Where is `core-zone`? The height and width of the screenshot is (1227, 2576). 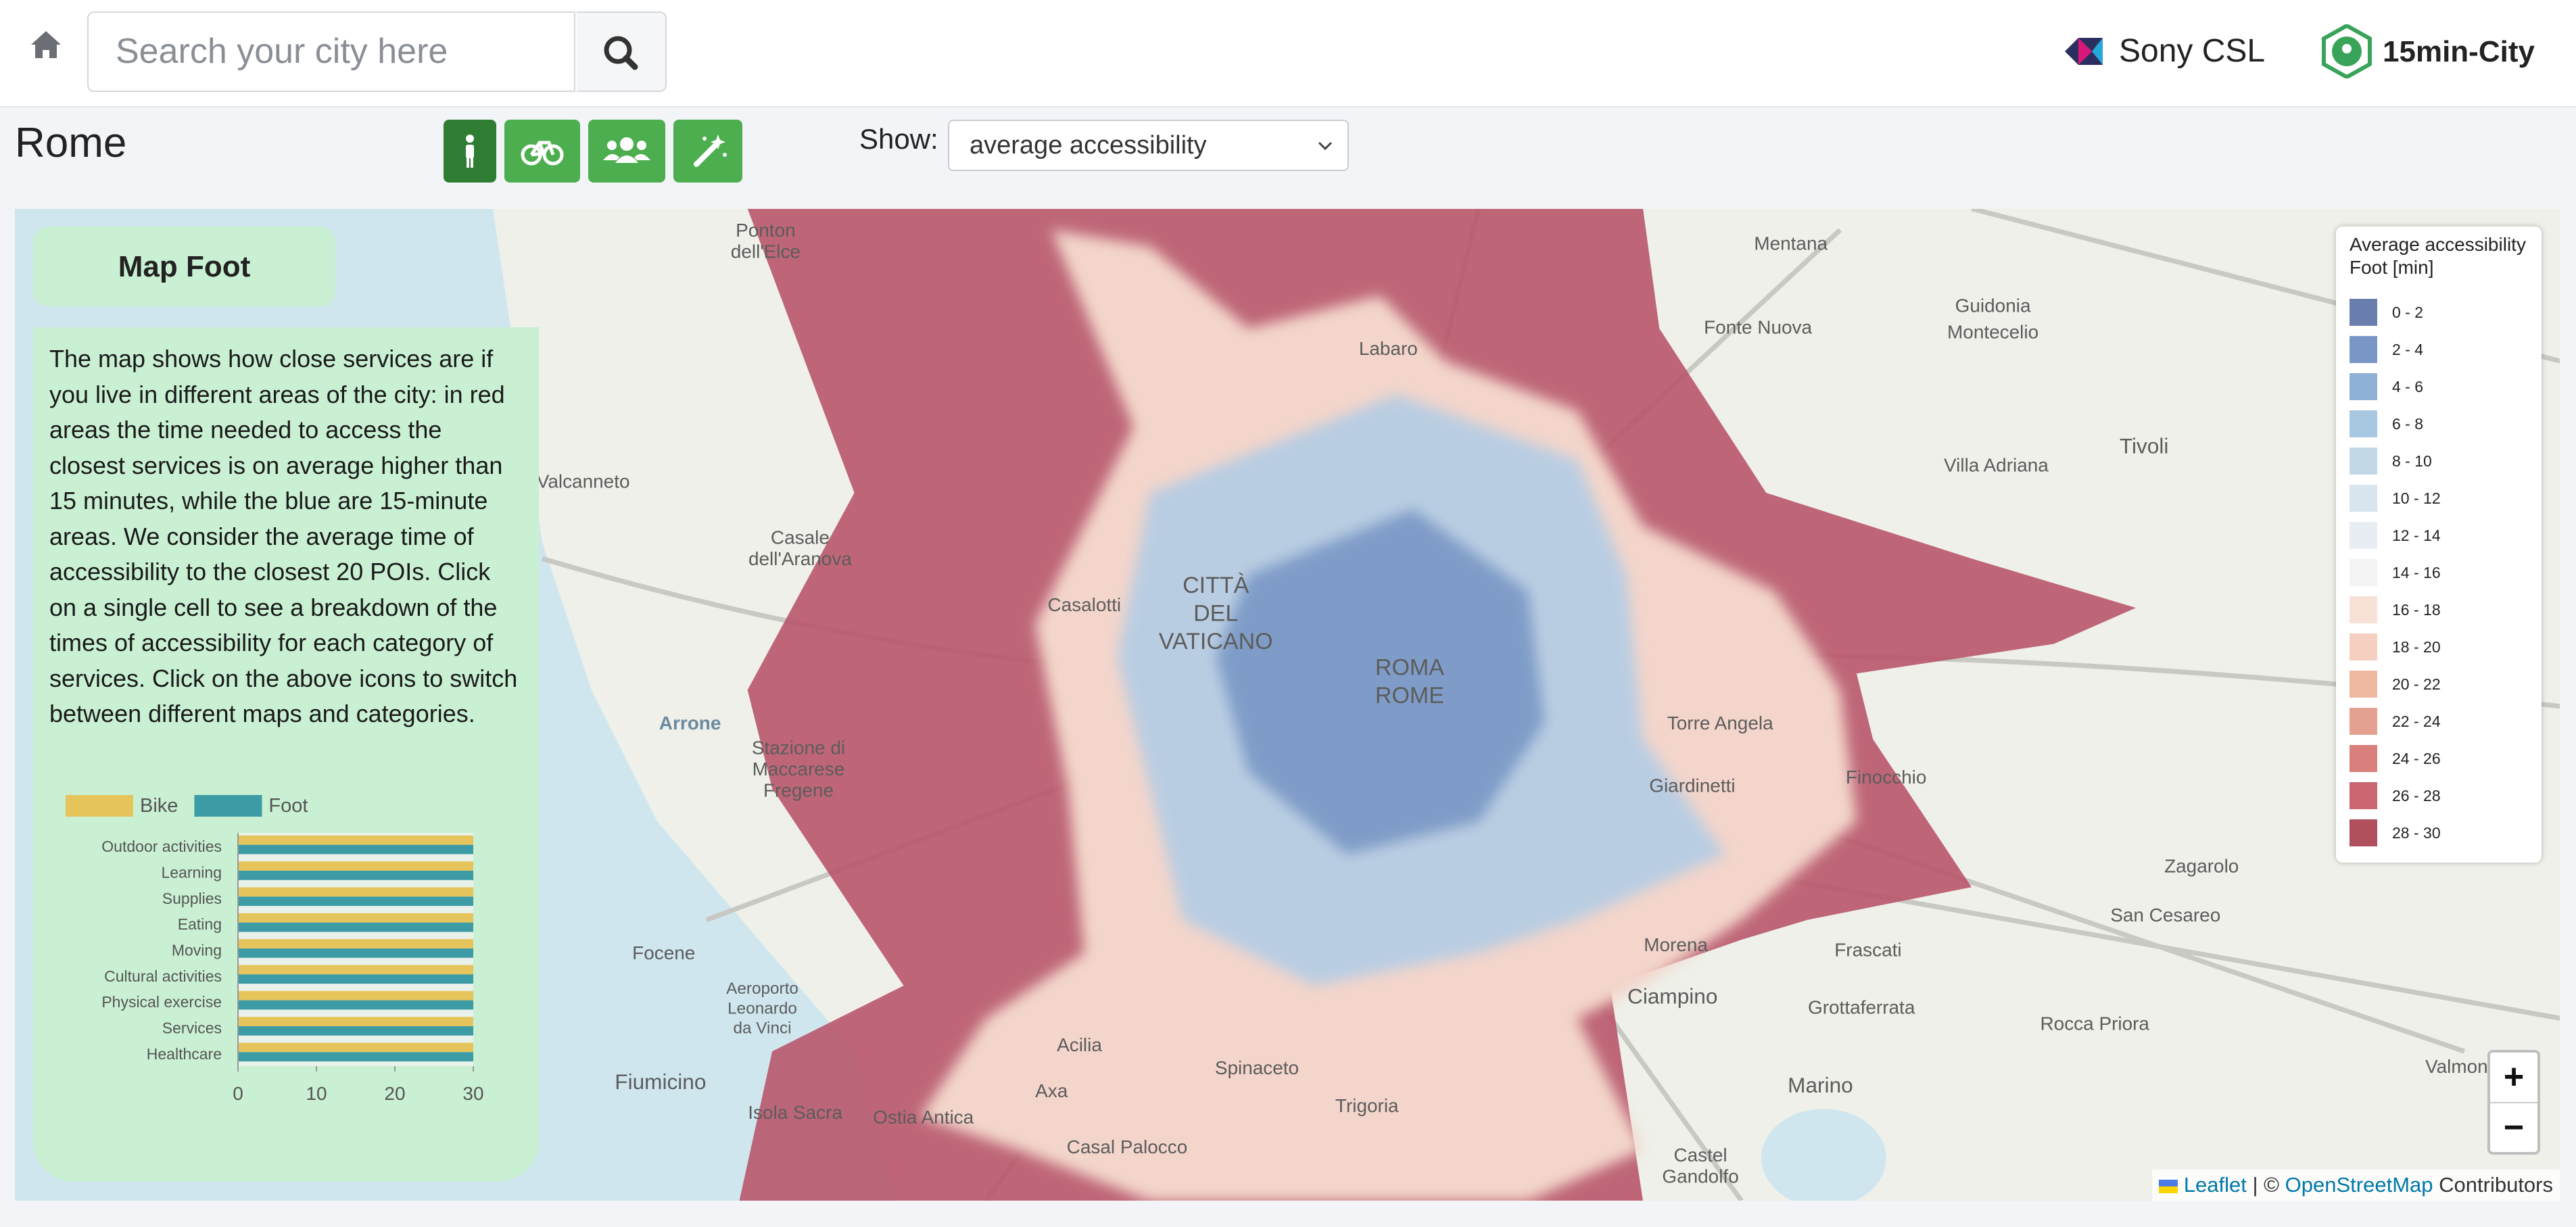 core-zone is located at coordinates (1380, 682).